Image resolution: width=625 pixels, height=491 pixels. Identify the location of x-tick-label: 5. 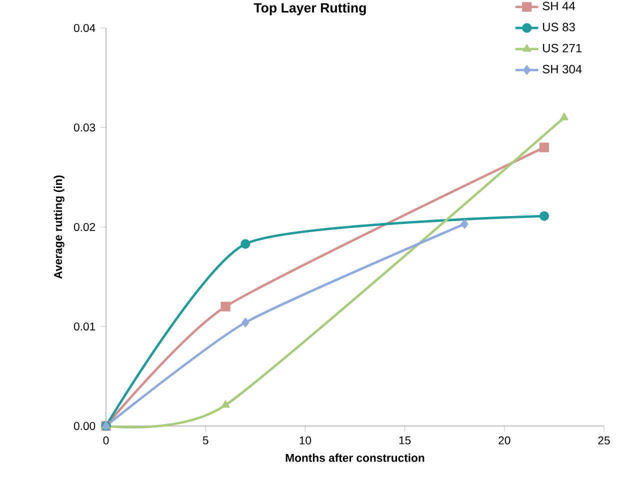
(205, 440).